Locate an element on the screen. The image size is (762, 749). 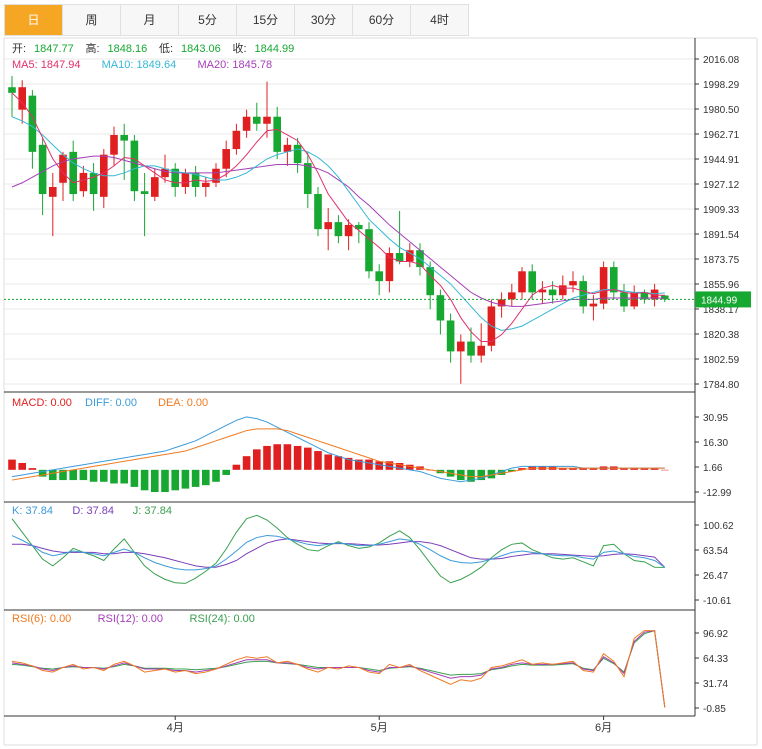
macd-legend-item: DEA: 0.00 is located at coordinates (183, 403).